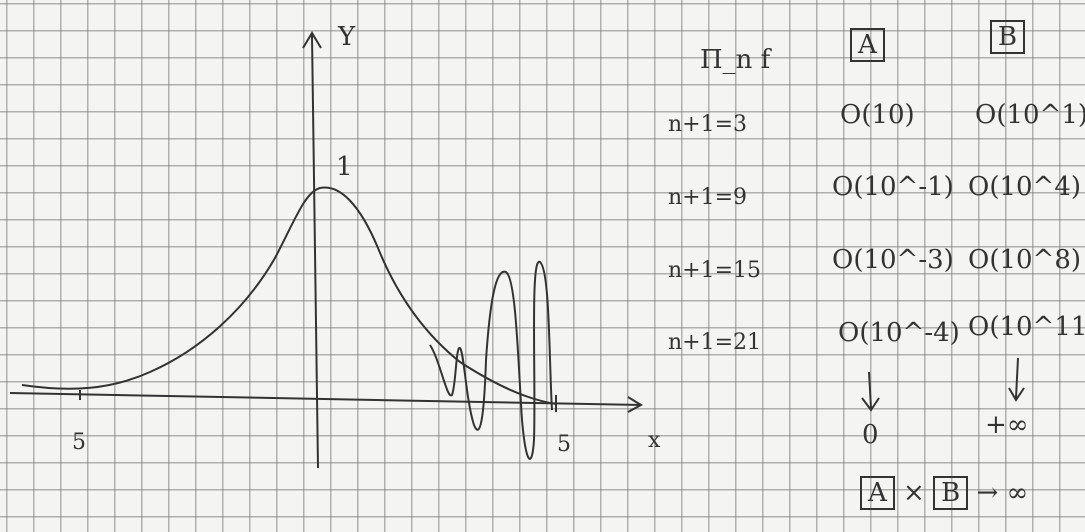  What do you see at coordinates (1017, 493) in the screenshot?
I see `ratio-result: ∞` at bounding box center [1017, 493].